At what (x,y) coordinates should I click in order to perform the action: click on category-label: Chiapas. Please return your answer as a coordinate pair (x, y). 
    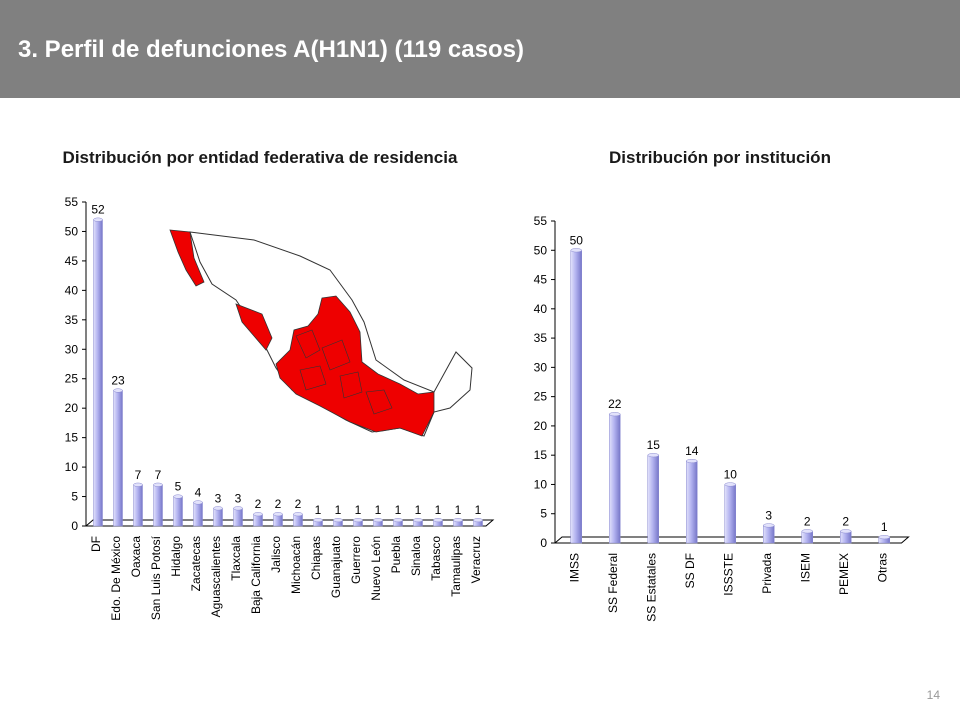
    Looking at the image, I should click on (316, 558).